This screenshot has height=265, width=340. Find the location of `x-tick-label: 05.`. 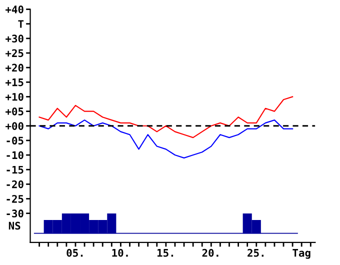

x-tick-label: 05. is located at coordinates (74, 252).